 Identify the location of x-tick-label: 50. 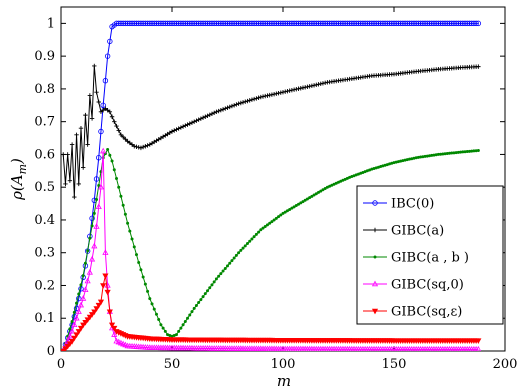
(172, 364).